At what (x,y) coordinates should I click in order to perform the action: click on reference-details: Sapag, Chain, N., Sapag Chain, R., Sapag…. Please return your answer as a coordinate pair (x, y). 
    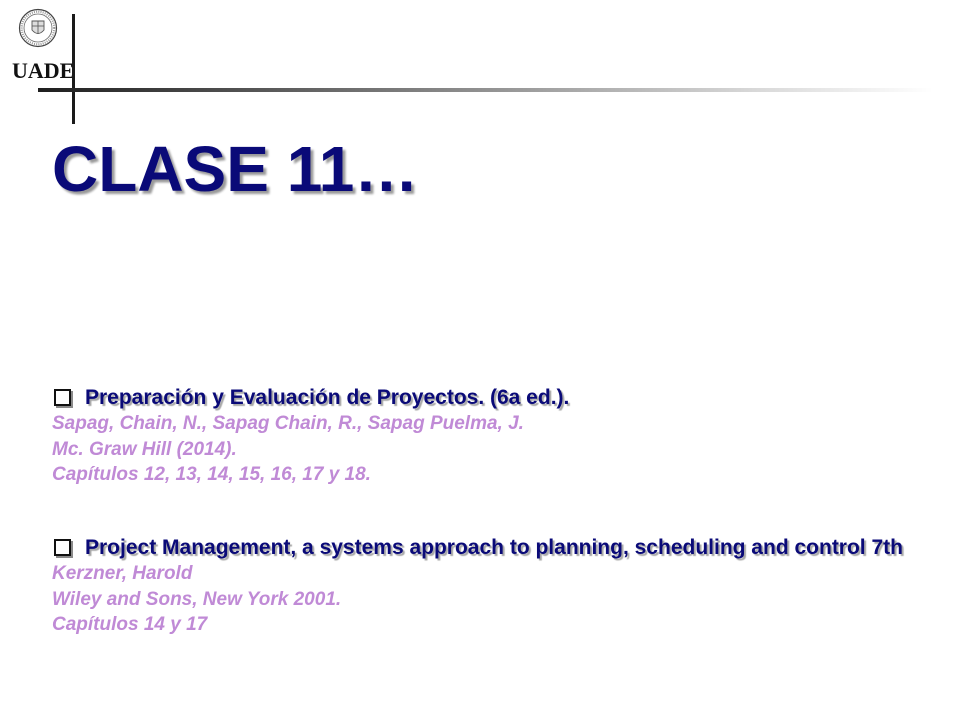
    Looking at the image, I should click on (492, 449).